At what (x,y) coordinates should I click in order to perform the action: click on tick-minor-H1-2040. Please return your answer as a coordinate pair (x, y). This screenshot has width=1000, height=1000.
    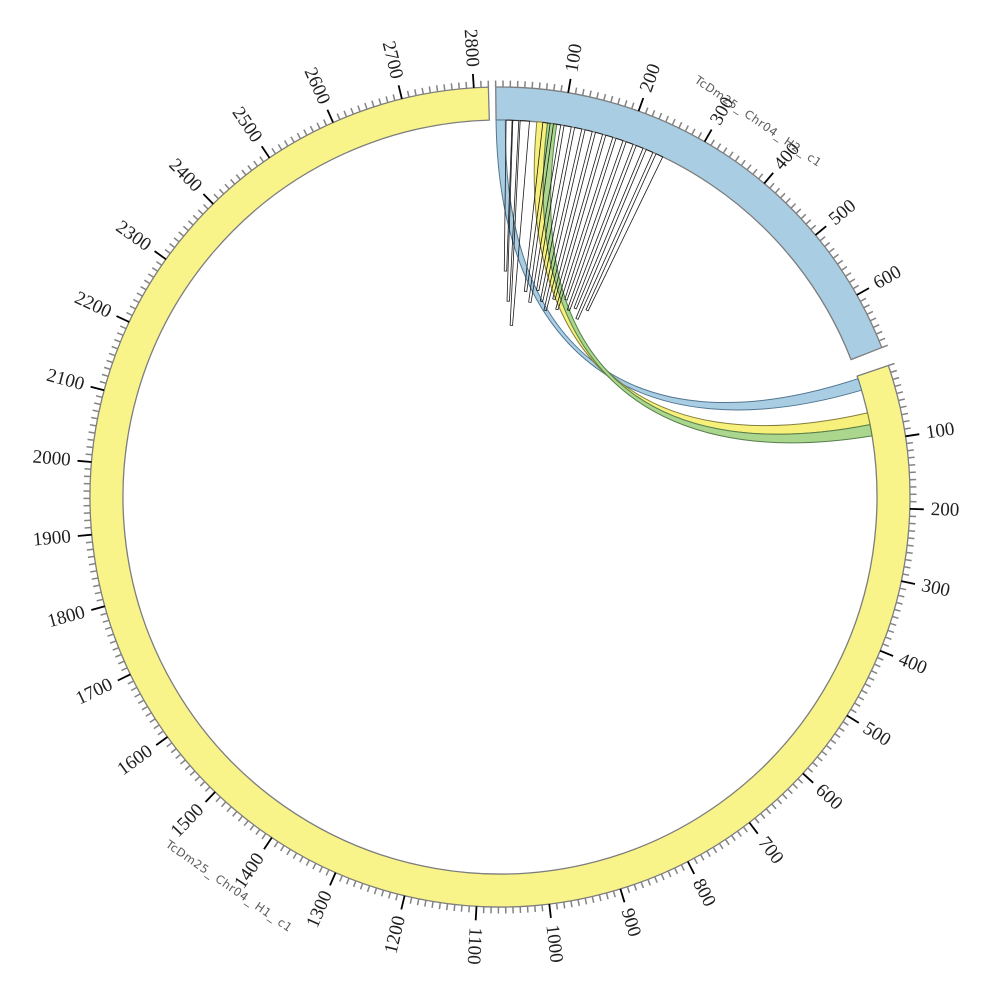
    Looking at the image, I should click on (92, 432).